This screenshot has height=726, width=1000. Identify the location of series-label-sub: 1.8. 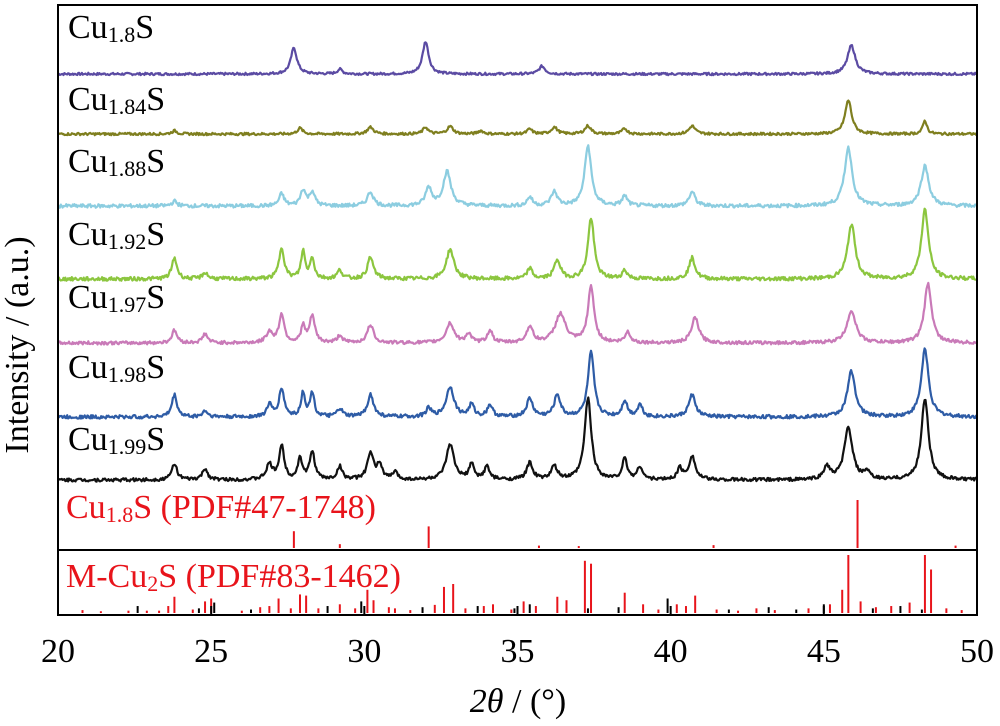
(122, 34).